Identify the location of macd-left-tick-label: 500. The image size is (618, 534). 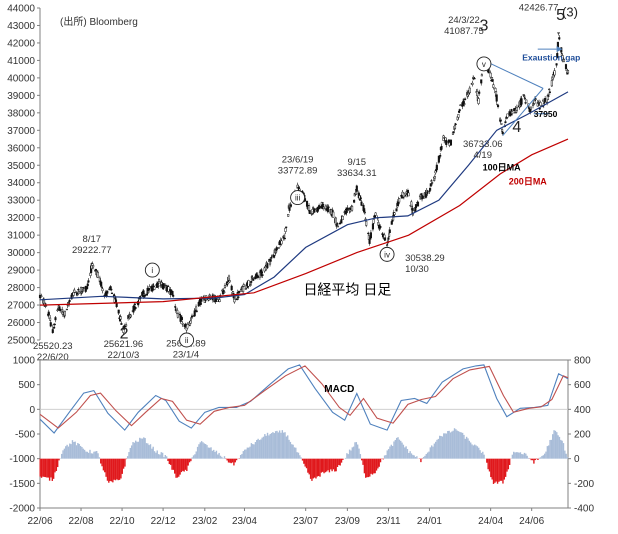
(26, 385).